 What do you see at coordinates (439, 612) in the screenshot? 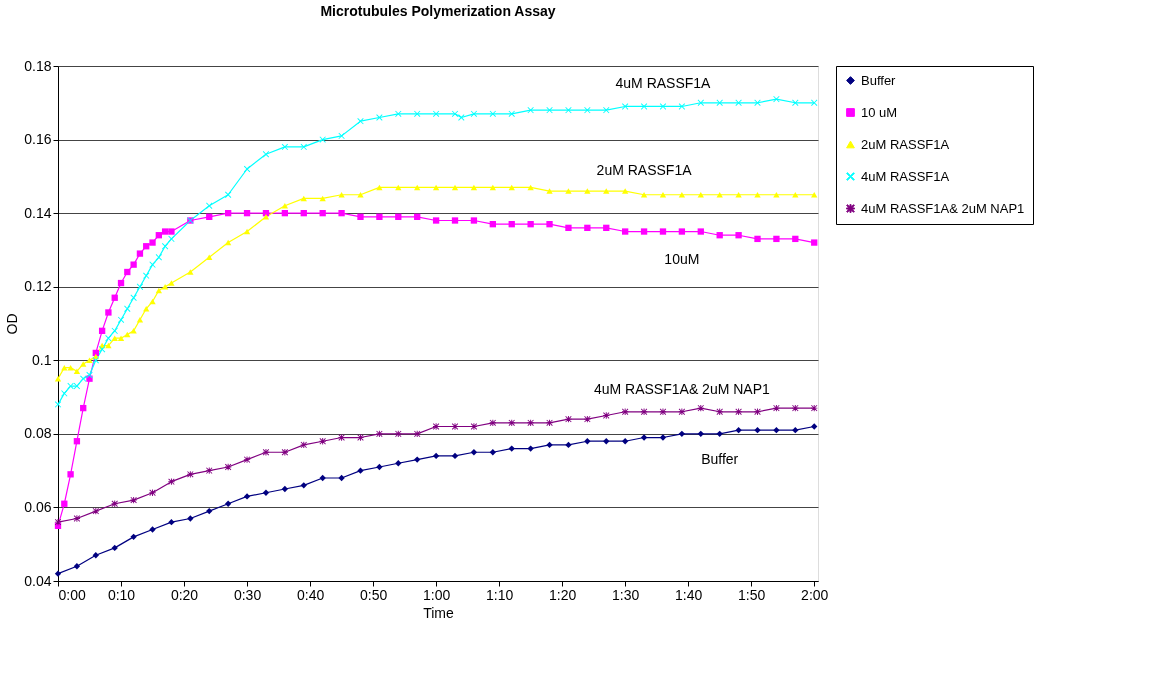
I see `x-axis-title: Time` at bounding box center [439, 612].